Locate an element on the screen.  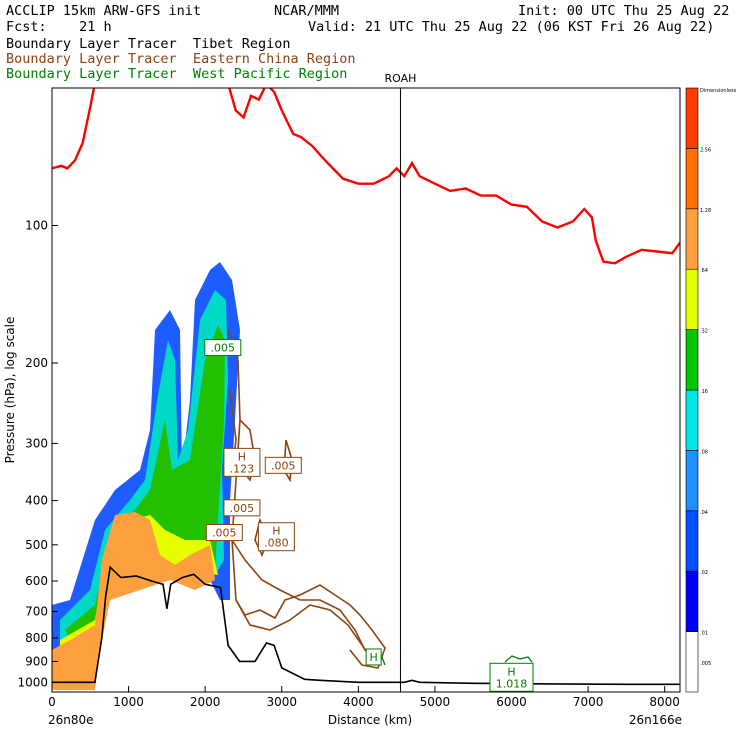
contour-label-text: 1.018 is located at coordinates (512, 683).